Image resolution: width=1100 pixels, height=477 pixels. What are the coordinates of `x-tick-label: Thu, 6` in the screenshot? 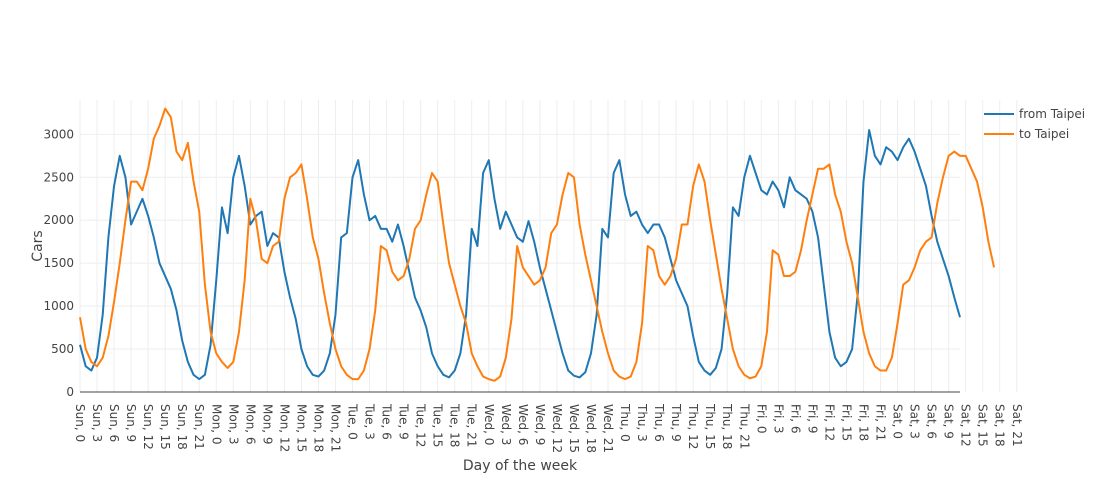 It's located at (659, 422).